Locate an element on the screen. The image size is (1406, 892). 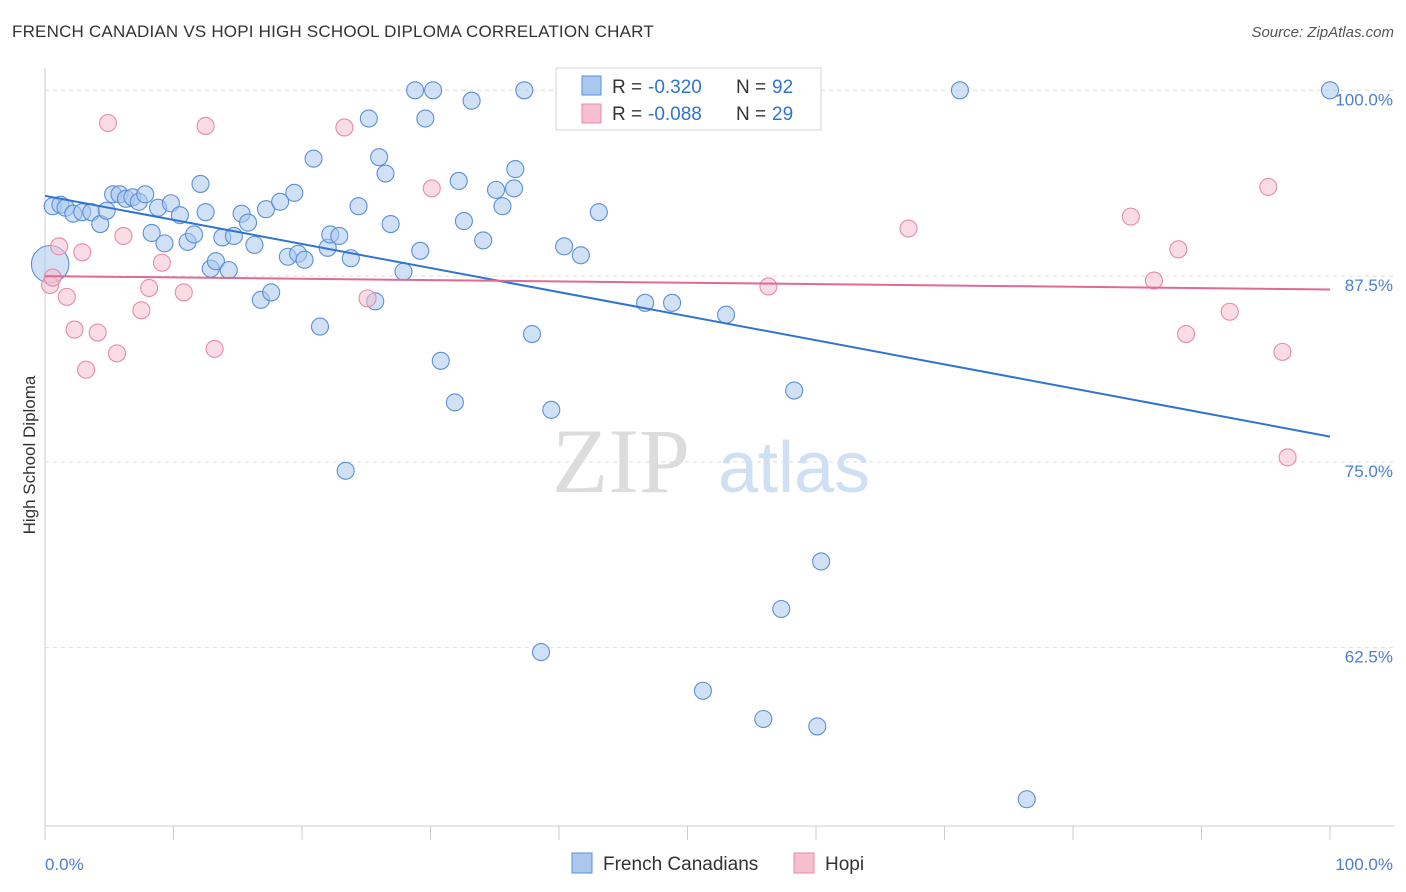
legend-label-french-canadians: French Canadians is located at coordinates (680, 864).